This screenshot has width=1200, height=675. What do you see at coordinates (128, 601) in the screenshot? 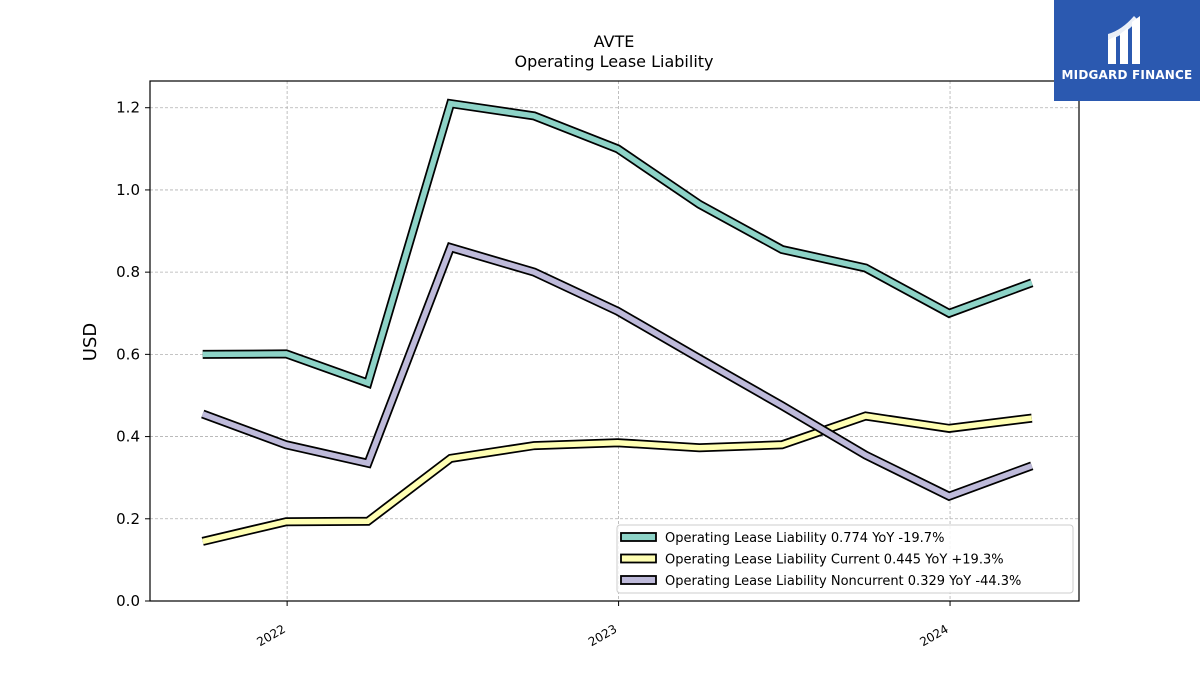
I see `y-tick-label: 0.0` at bounding box center [128, 601].